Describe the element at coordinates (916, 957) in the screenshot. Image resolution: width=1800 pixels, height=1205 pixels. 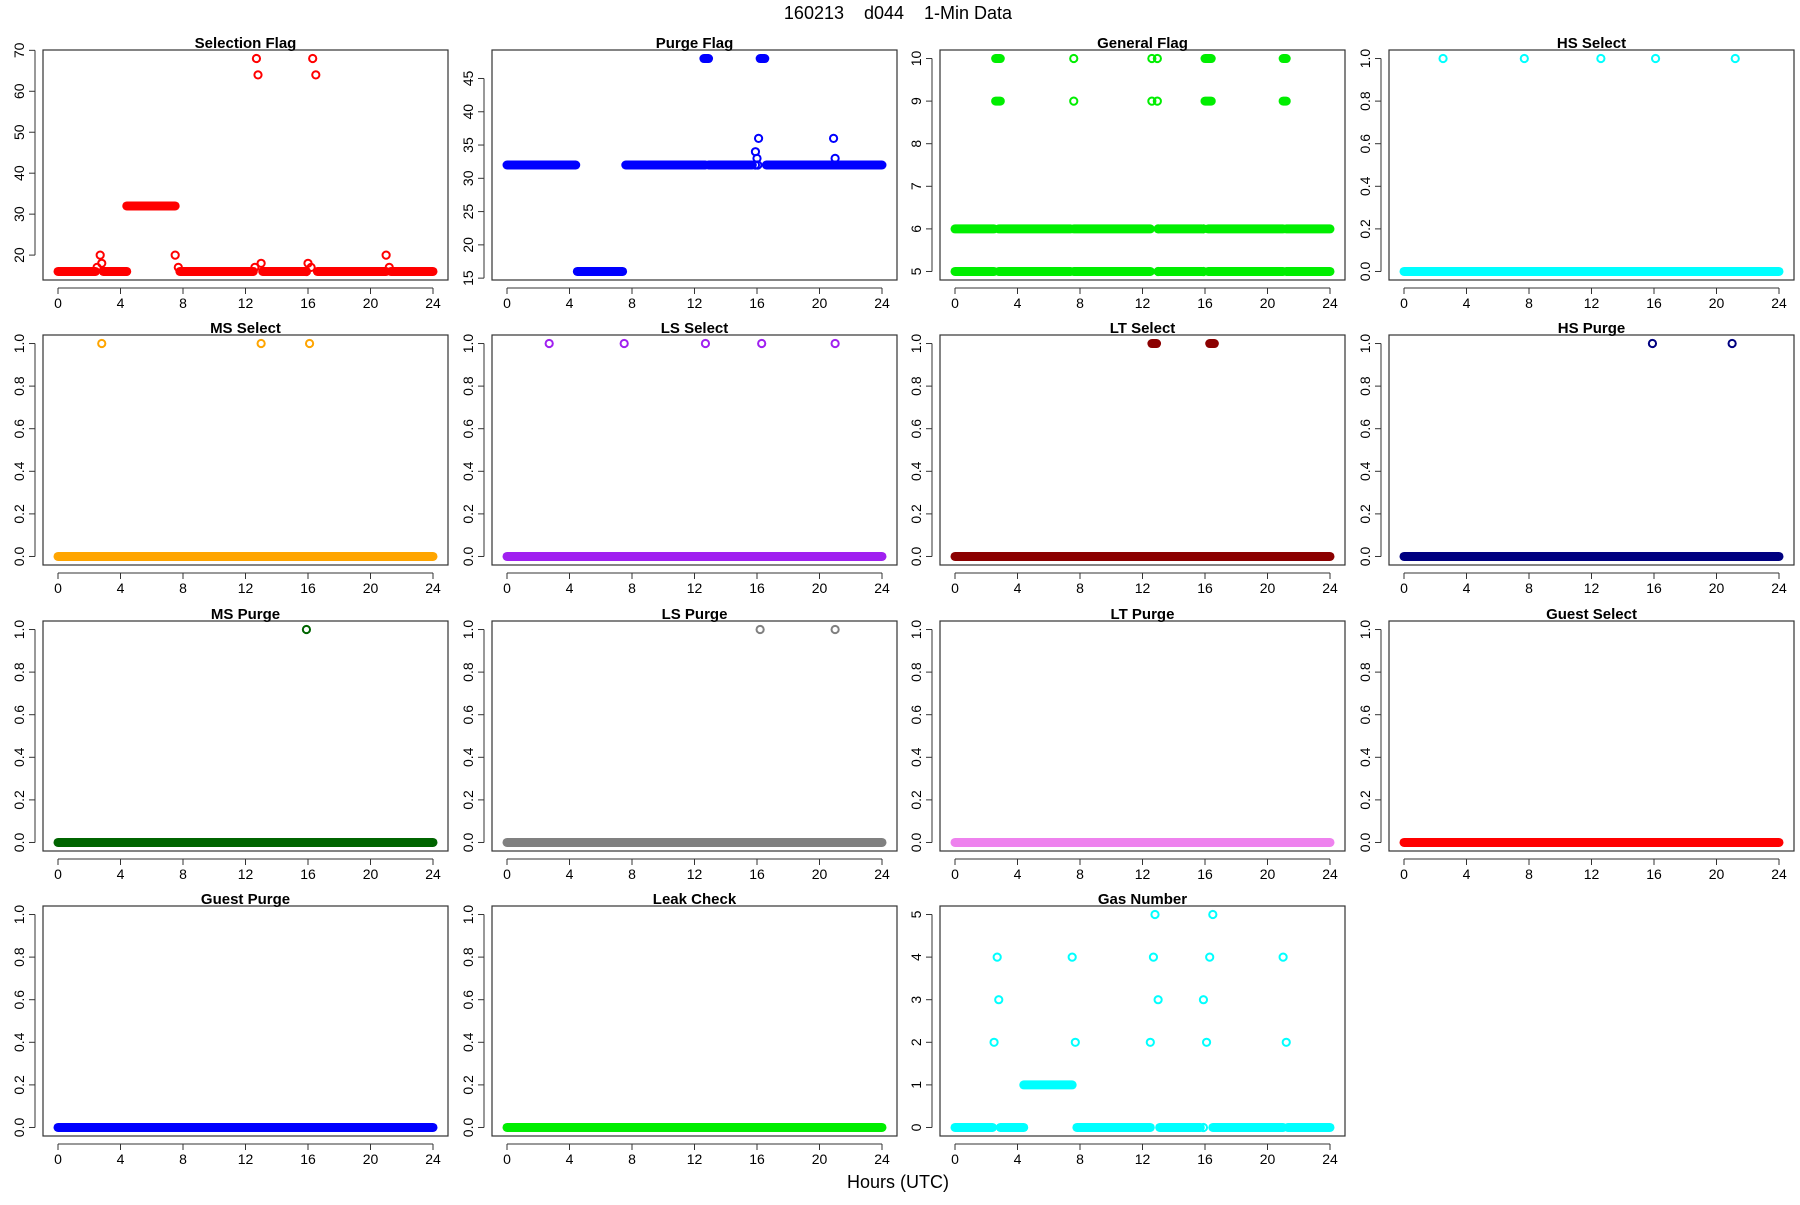
I see `y-tick-label: 4` at that location.